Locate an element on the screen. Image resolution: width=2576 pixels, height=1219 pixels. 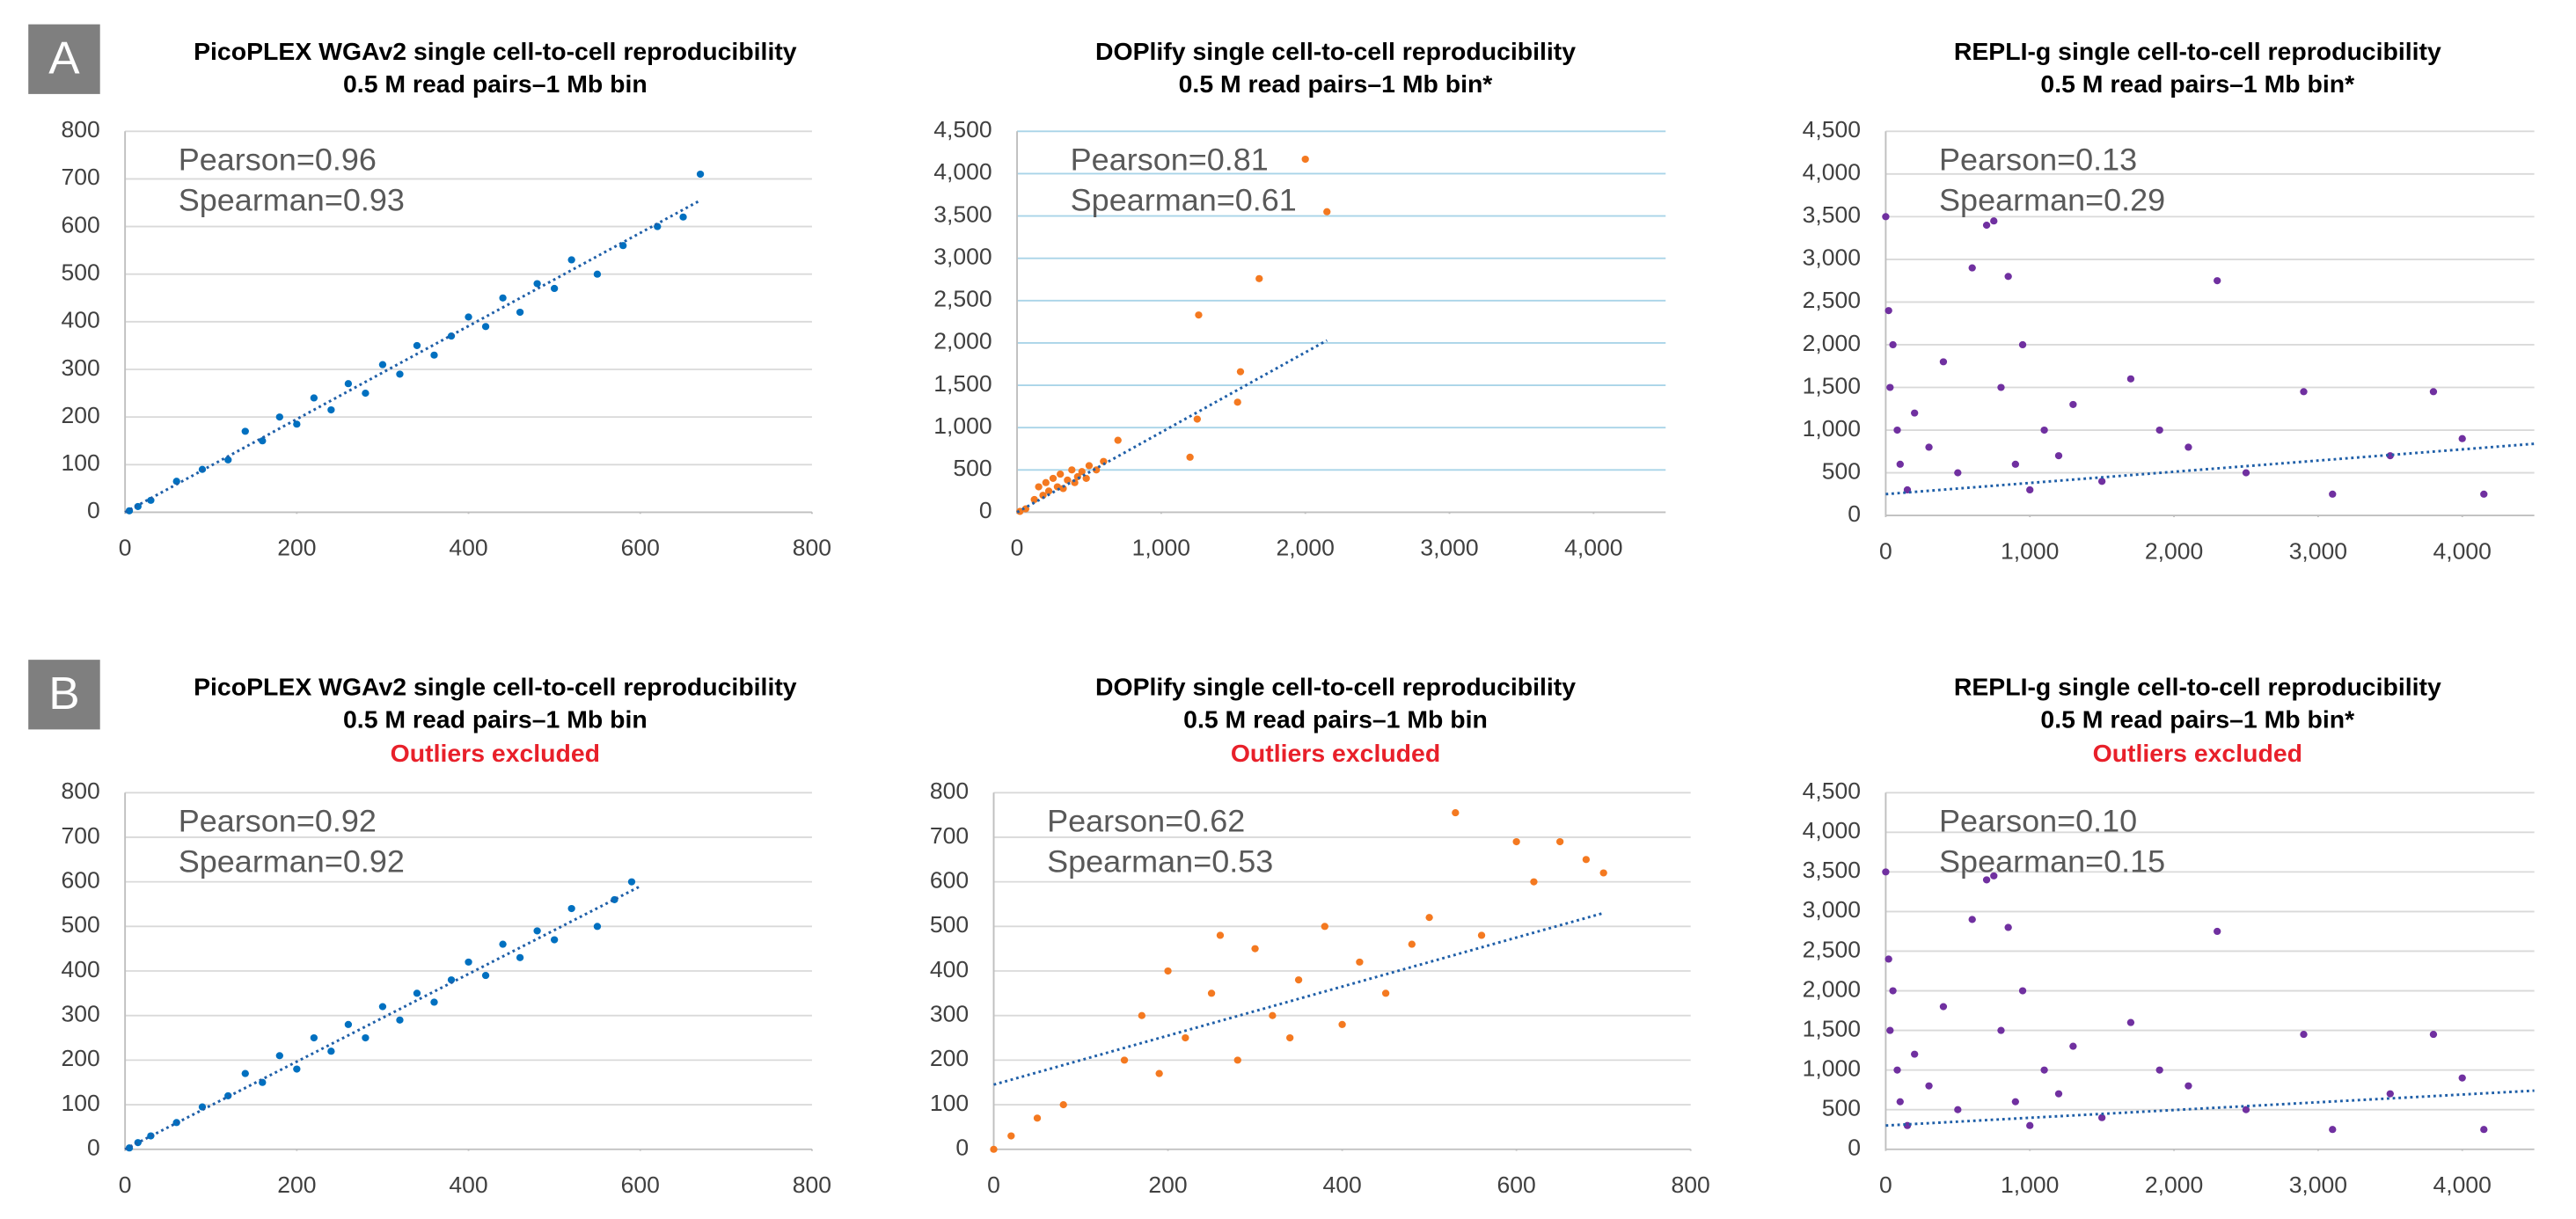
annotation: Spearman=0.15 is located at coordinates (2052, 861).